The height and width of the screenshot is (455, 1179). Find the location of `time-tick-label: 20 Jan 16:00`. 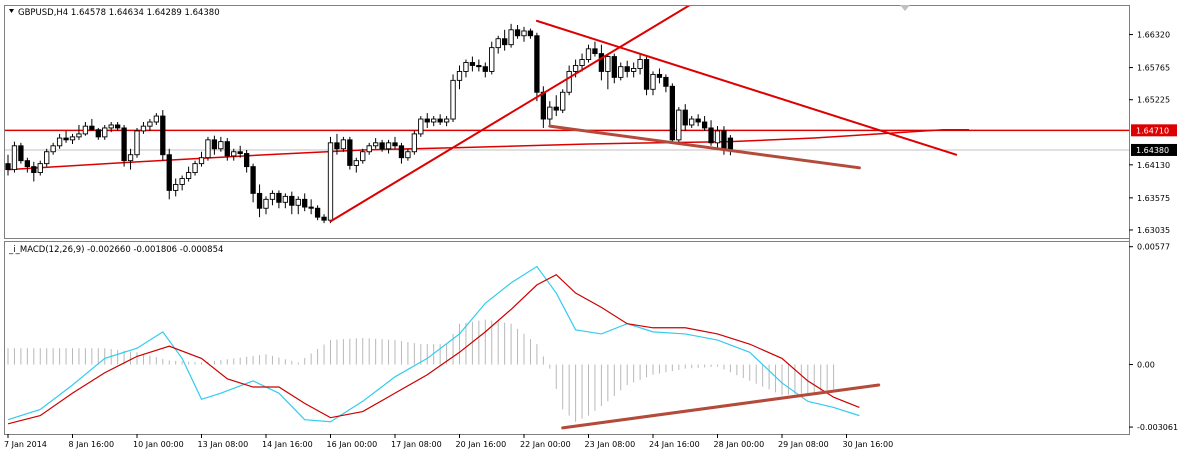

time-tick-label: 20 Jan 16:00 is located at coordinates (481, 444).